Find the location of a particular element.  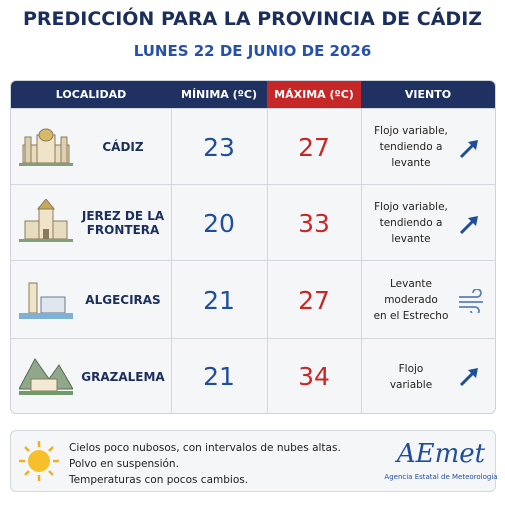

logo: AEmet is located at coordinates (441, 454).